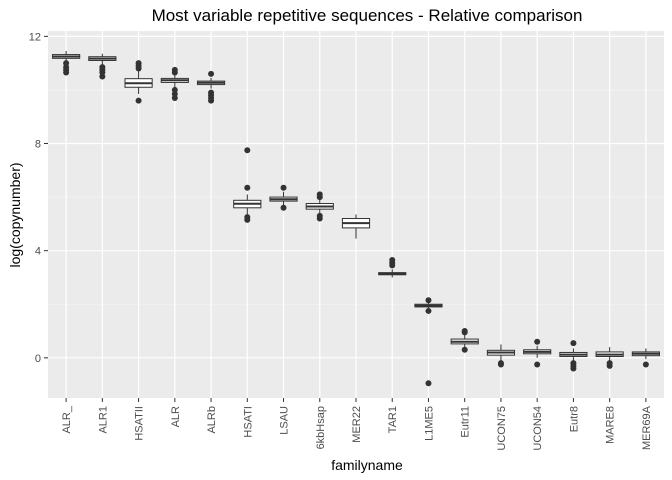 This screenshot has width=672, height=480. What do you see at coordinates (38, 359) in the screenshot?
I see `y-tick-label: 0` at bounding box center [38, 359].